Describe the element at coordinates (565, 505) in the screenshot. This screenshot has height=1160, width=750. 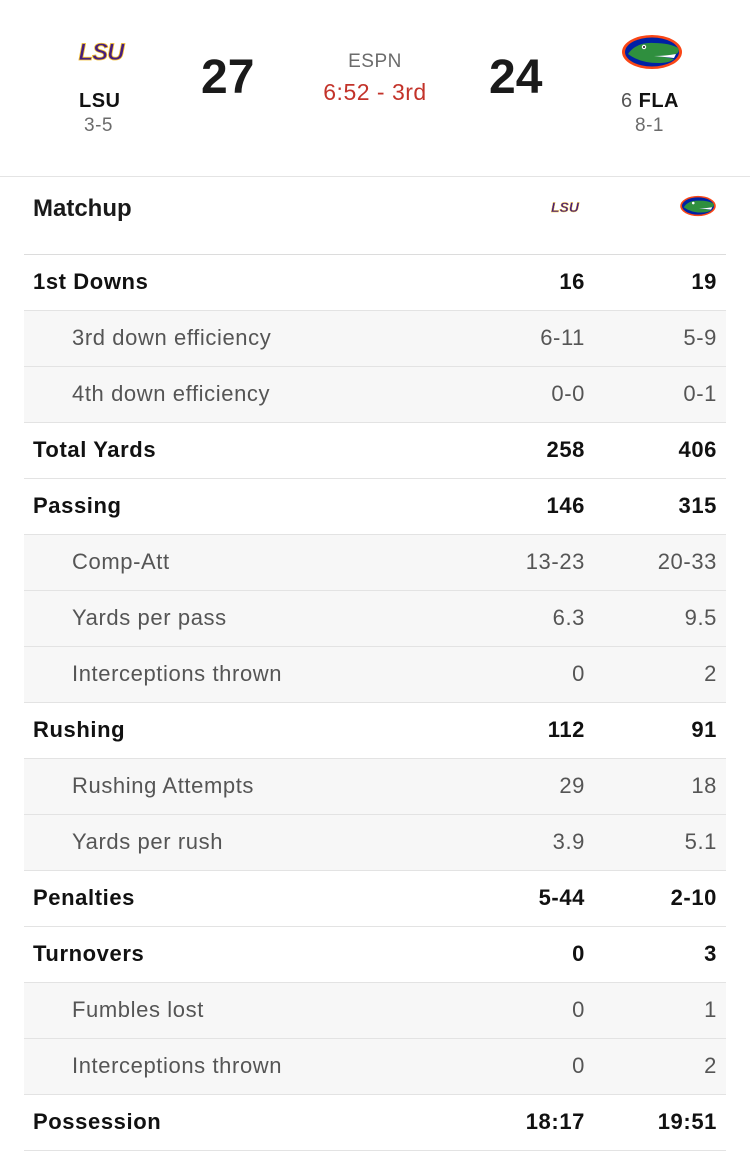
I see `lsu-stat-value: 146` at that location.